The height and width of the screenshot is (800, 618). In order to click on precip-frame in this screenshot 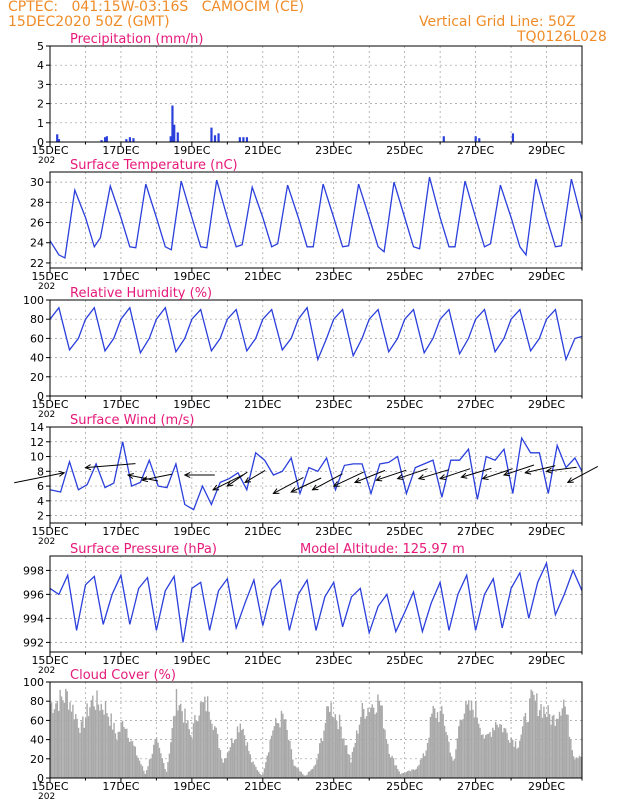, I will do `click(316, 94)`.